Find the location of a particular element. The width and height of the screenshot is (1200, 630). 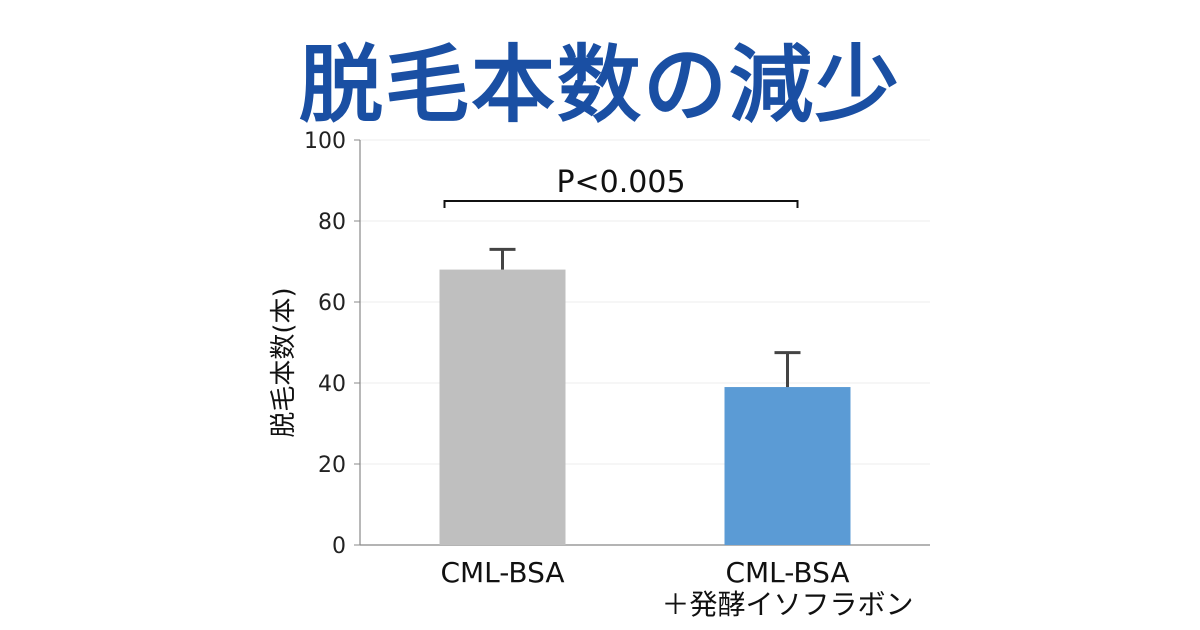

y-axis-title: 脱毛本数(本) is located at coordinates (284, 362).